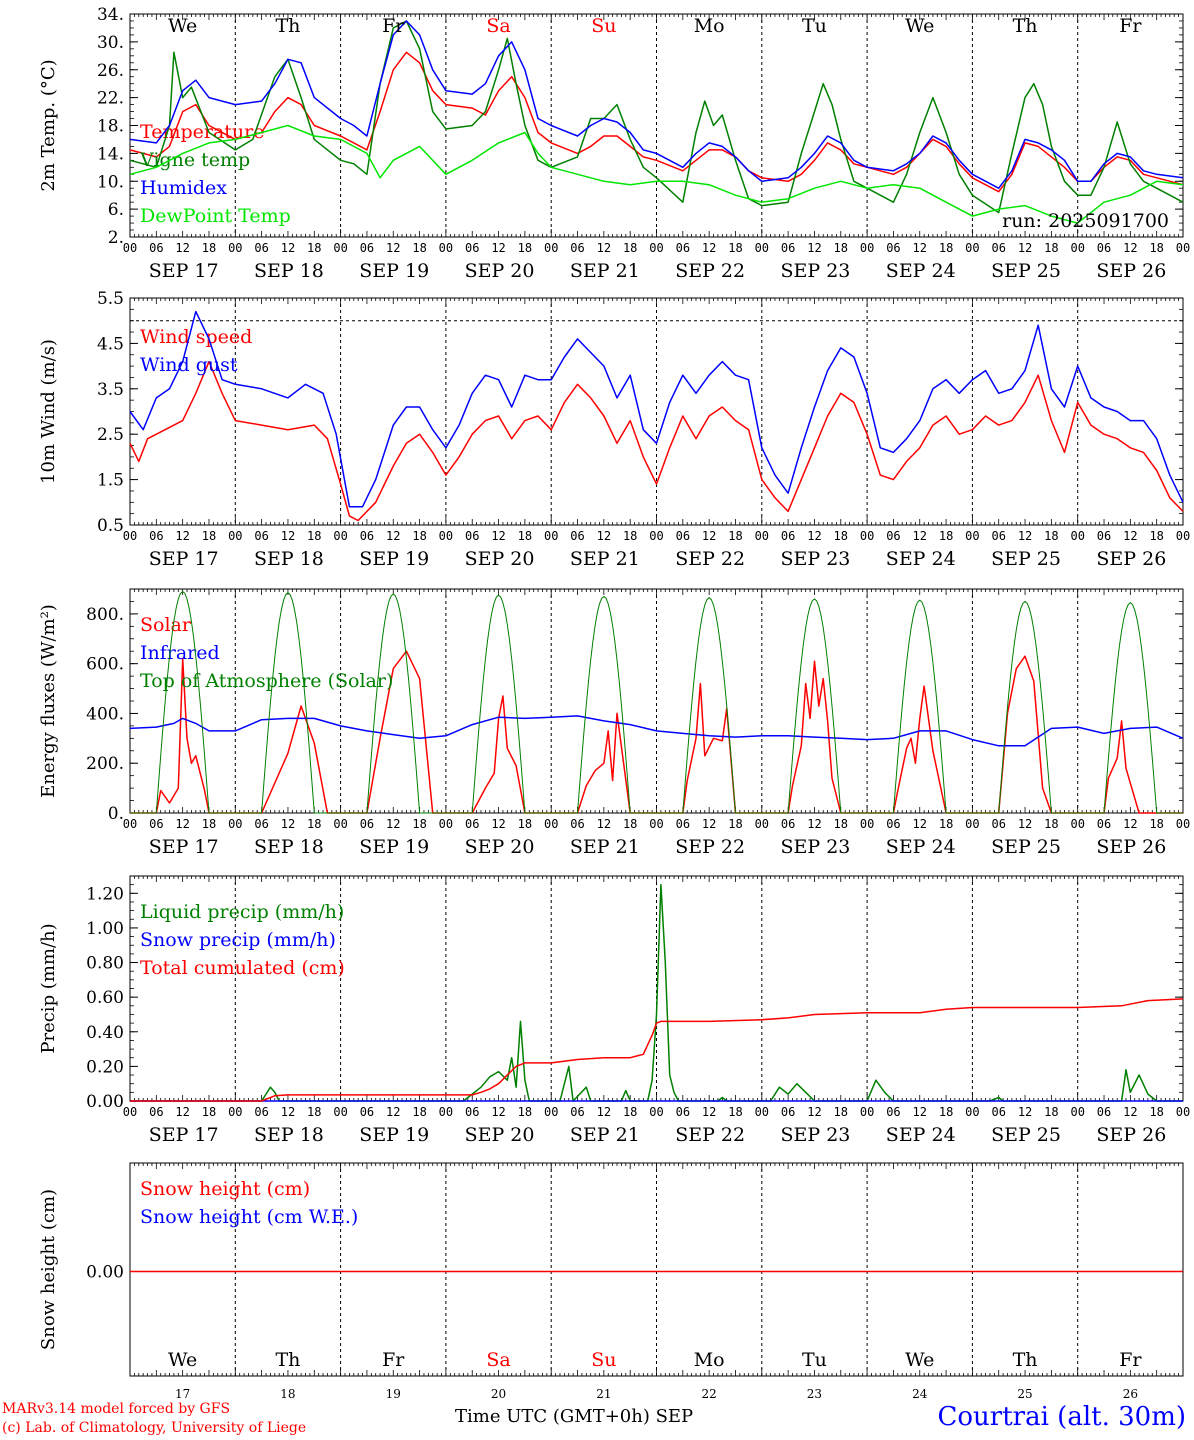 The height and width of the screenshot is (1440, 1194). What do you see at coordinates (656, 731) in the screenshot?
I see `series-infrared` at bounding box center [656, 731].